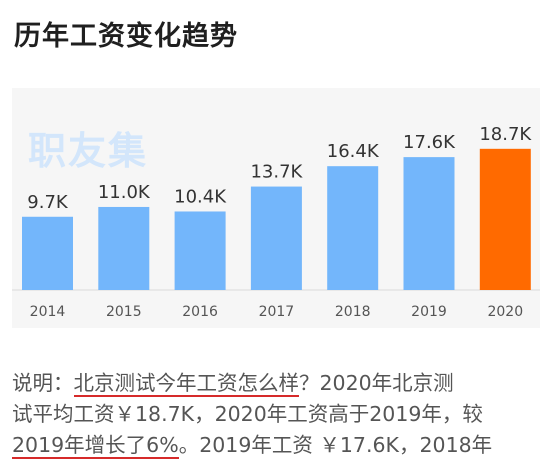 The width and height of the screenshot is (544, 465). I want to click on bar-2014, so click(47, 253).